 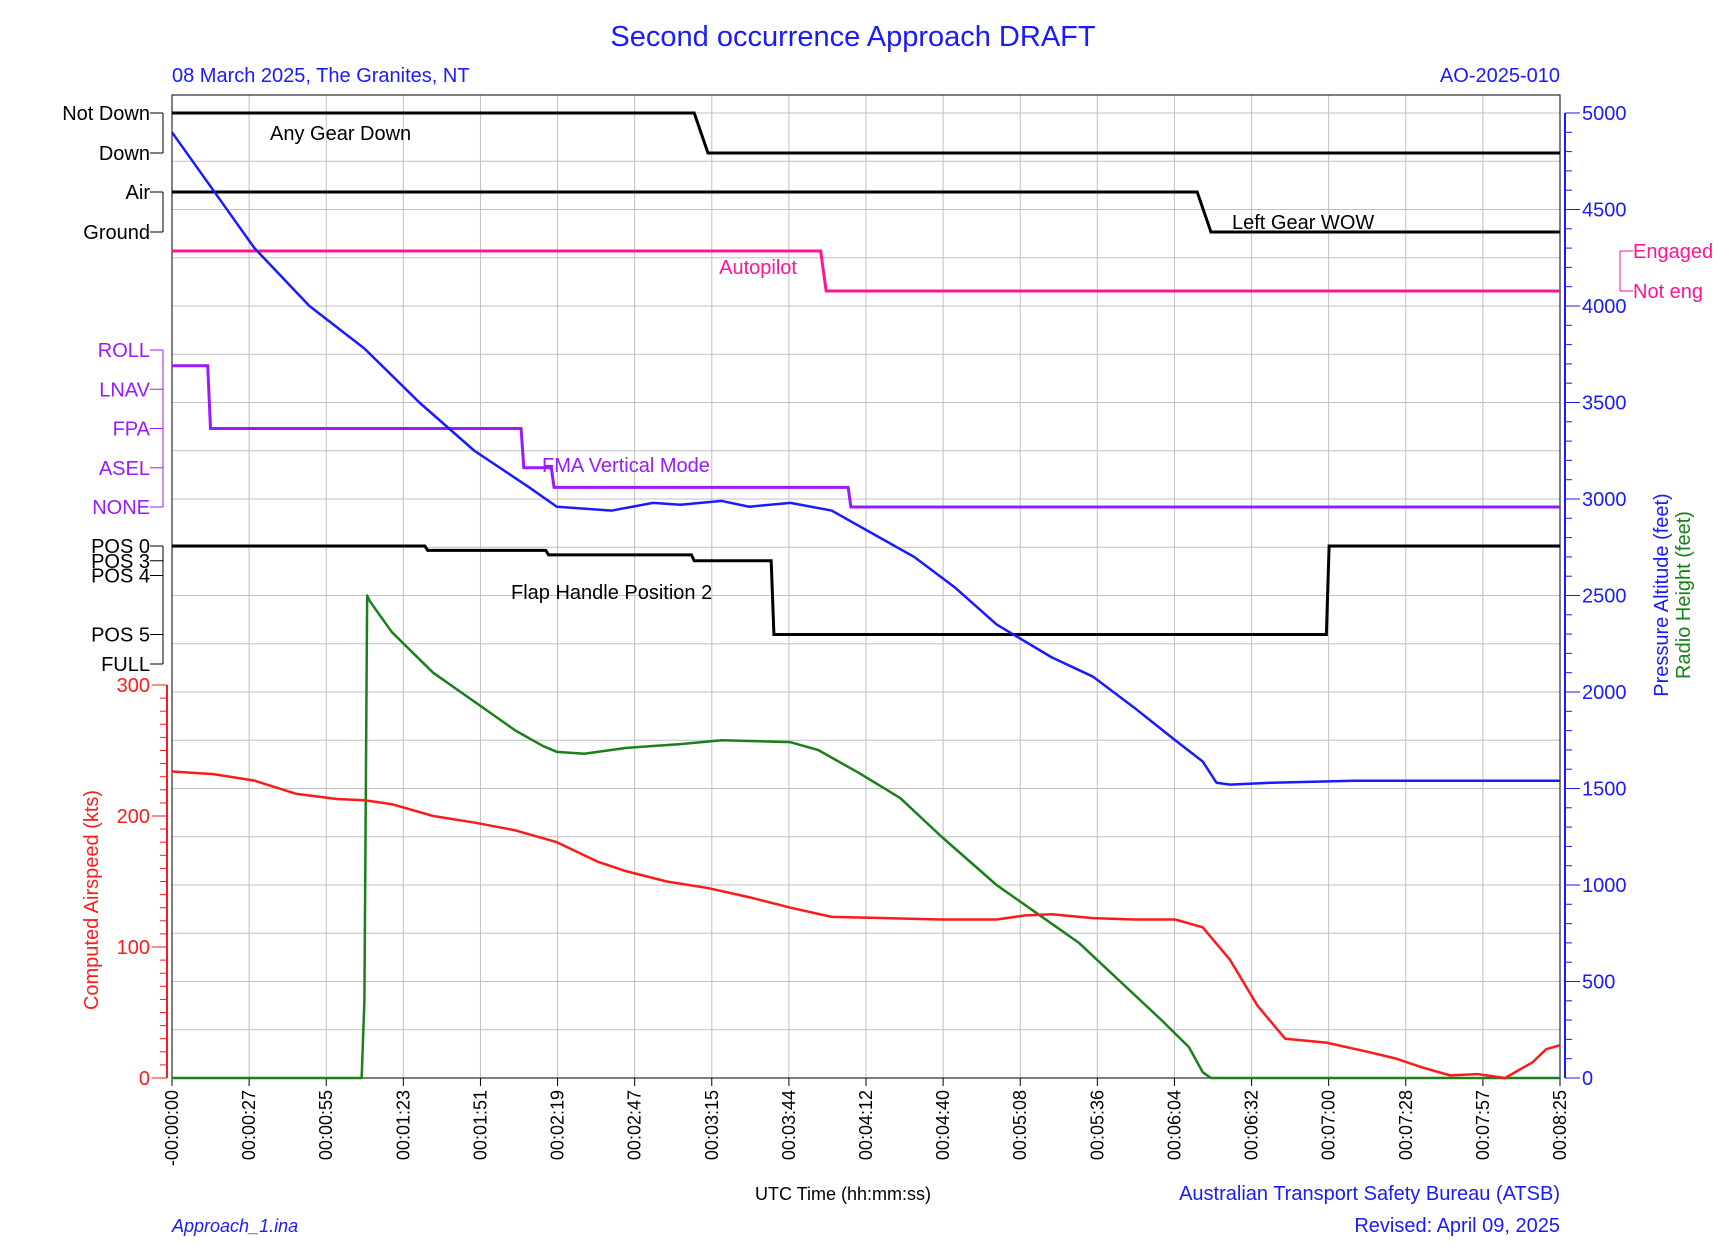 What do you see at coordinates (1604, 114) in the screenshot?
I see `right-axis-tick-label: 5000` at bounding box center [1604, 114].